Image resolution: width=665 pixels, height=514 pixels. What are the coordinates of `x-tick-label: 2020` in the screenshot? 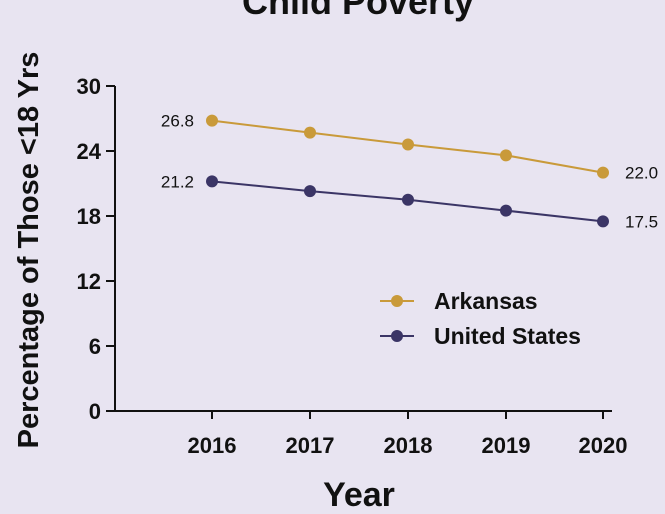 It's located at (603, 445).